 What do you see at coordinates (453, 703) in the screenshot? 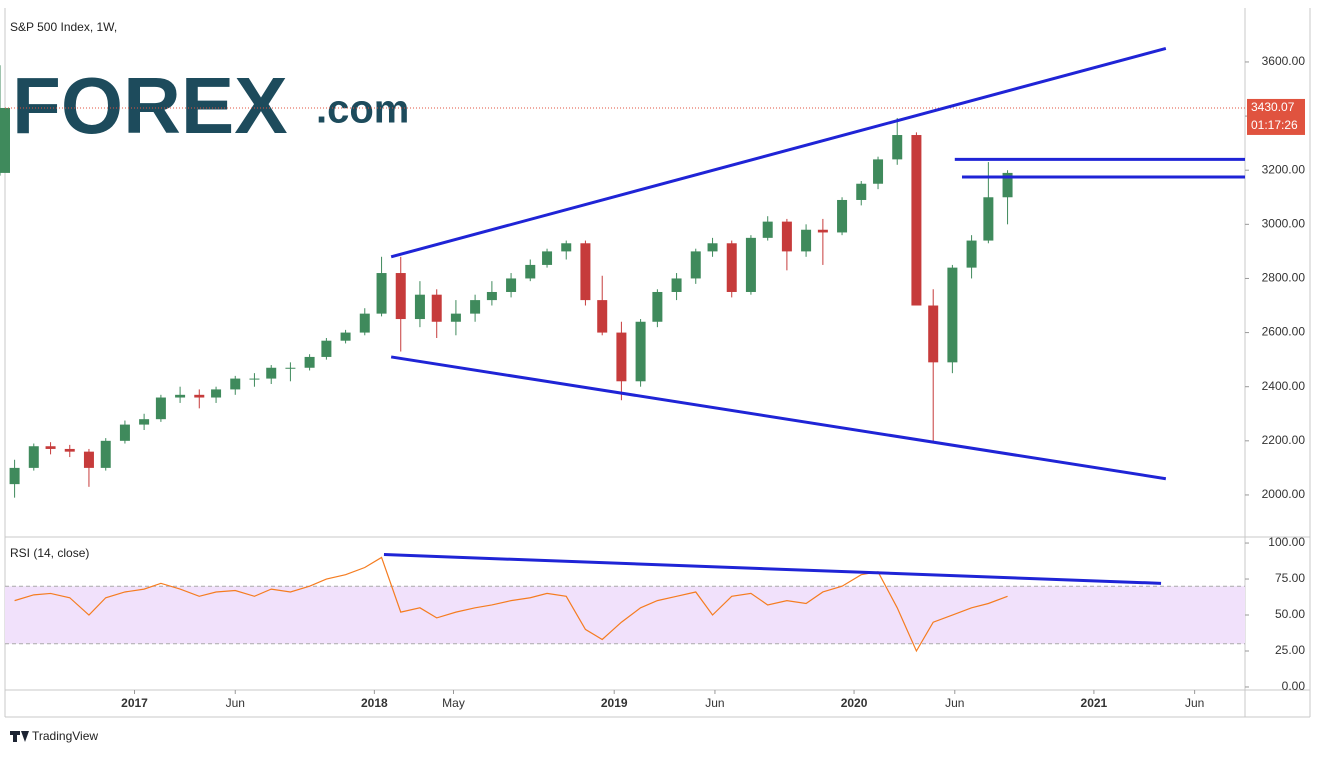
I see `x-tick-label: May` at bounding box center [453, 703].